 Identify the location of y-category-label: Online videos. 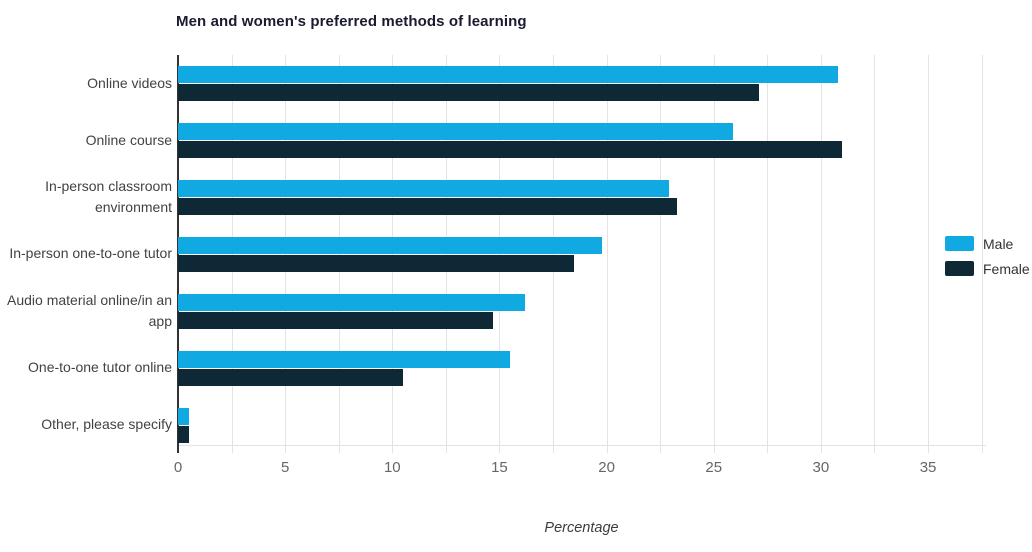
(129, 82).